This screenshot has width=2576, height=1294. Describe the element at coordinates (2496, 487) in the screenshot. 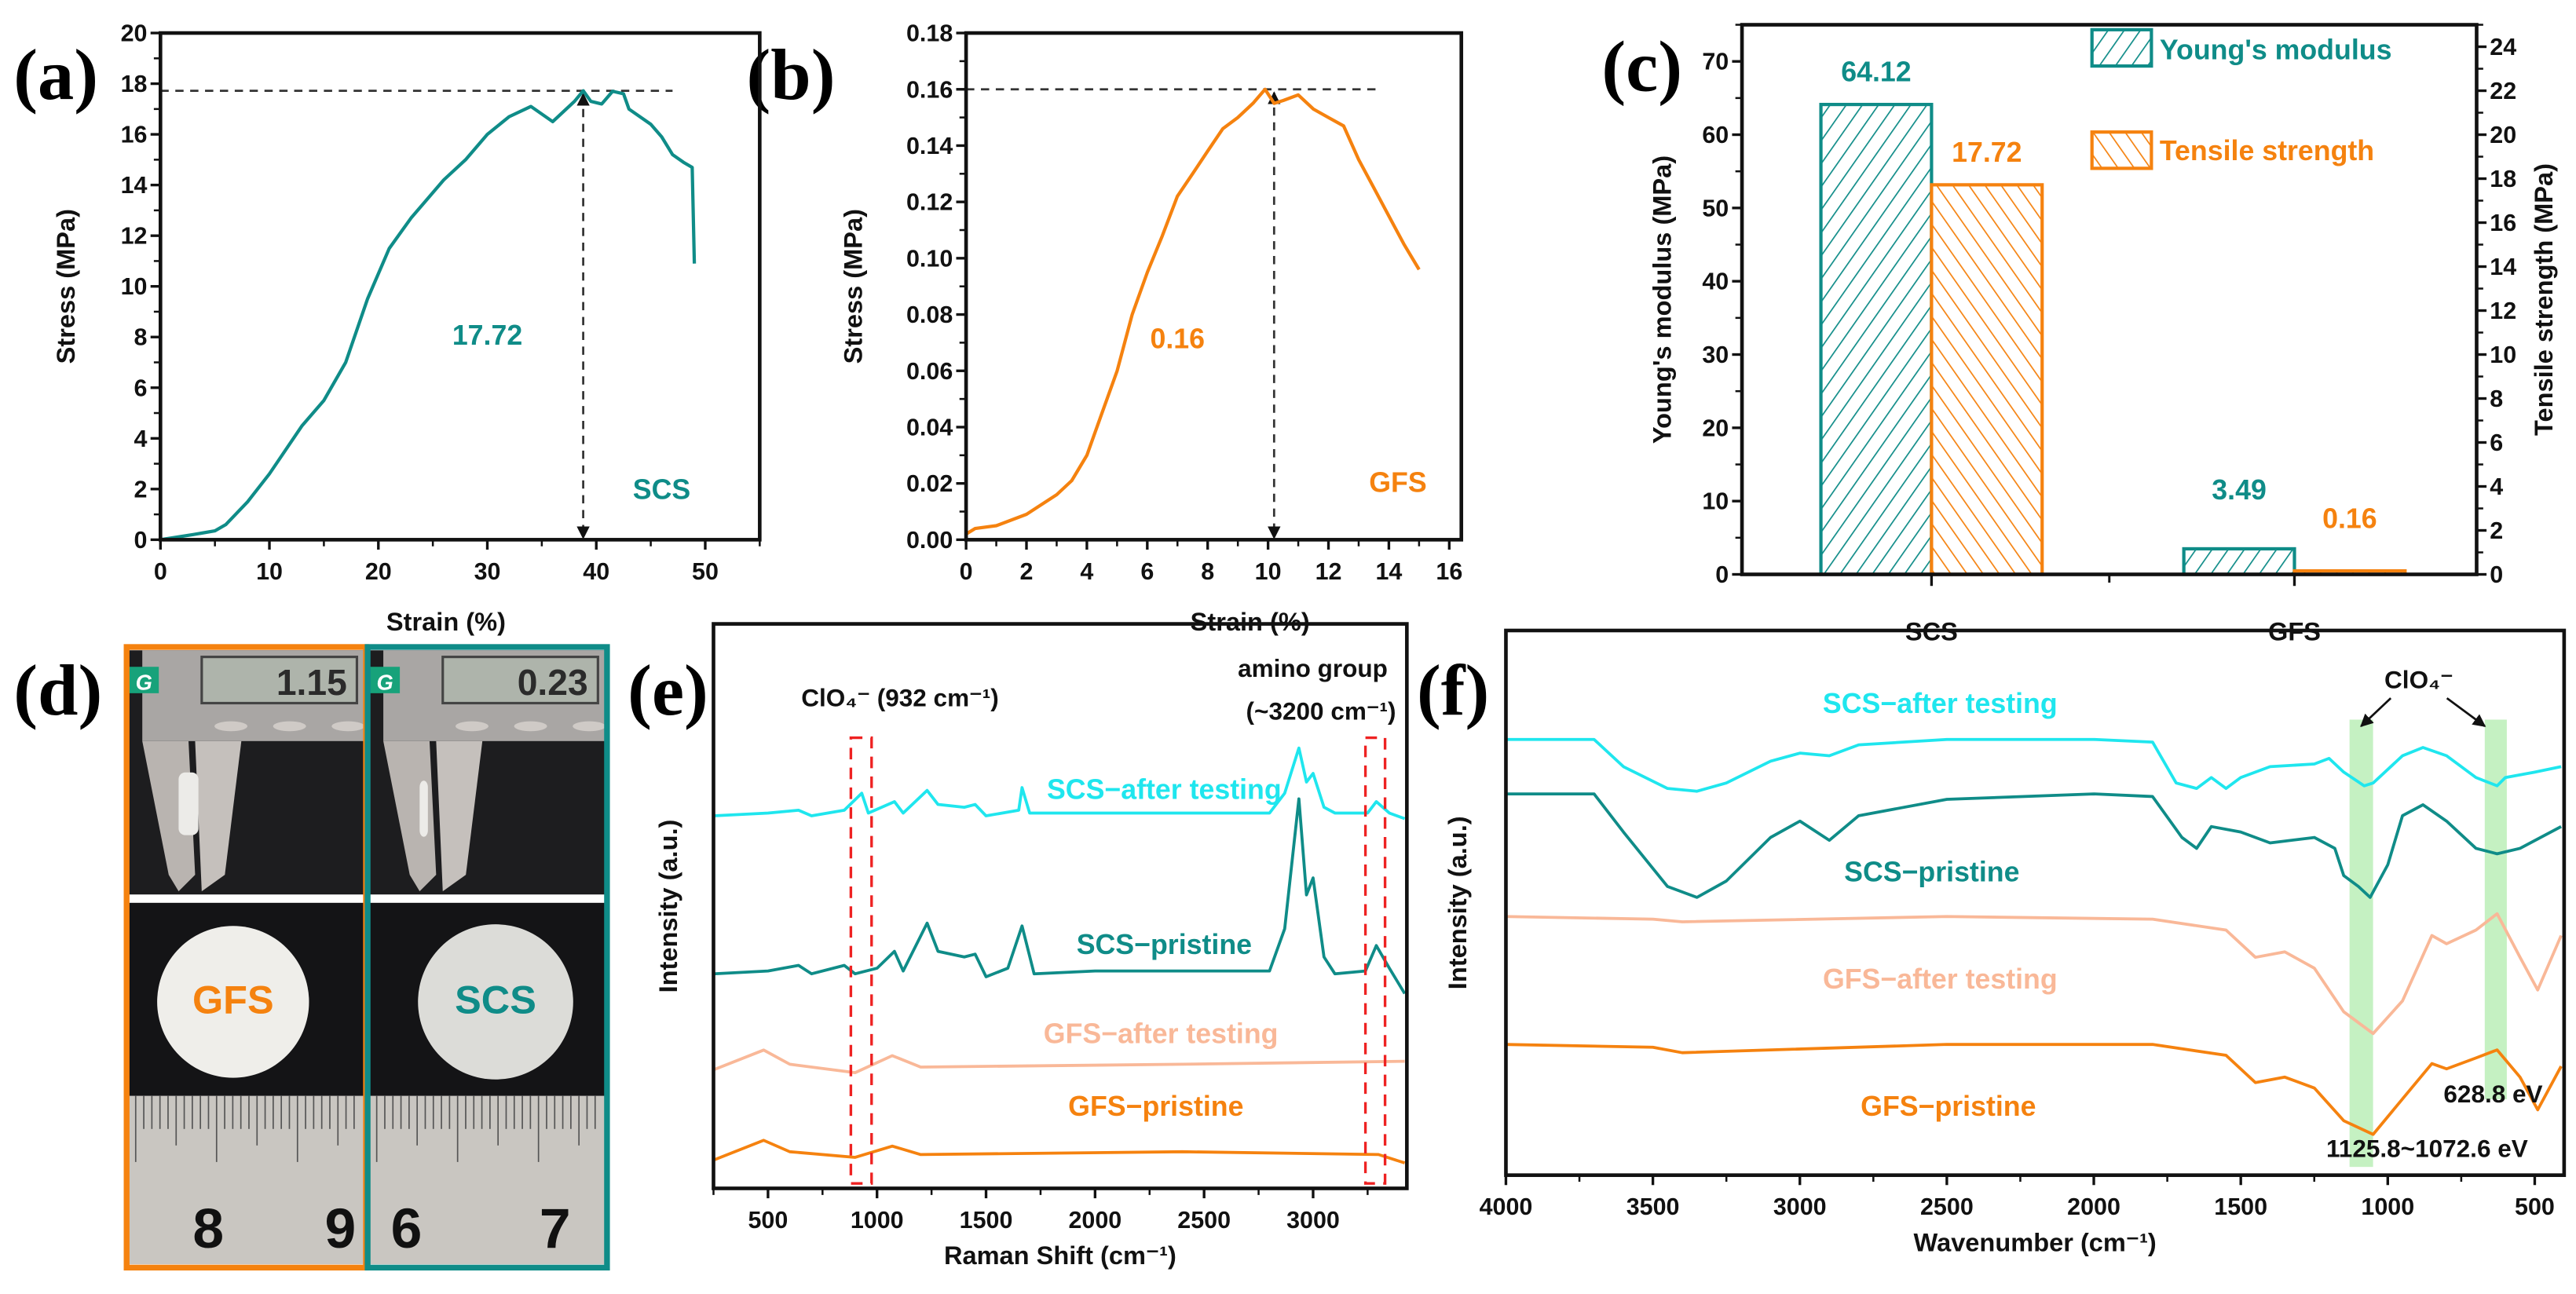

I see `y2-tick-label: 4` at that location.